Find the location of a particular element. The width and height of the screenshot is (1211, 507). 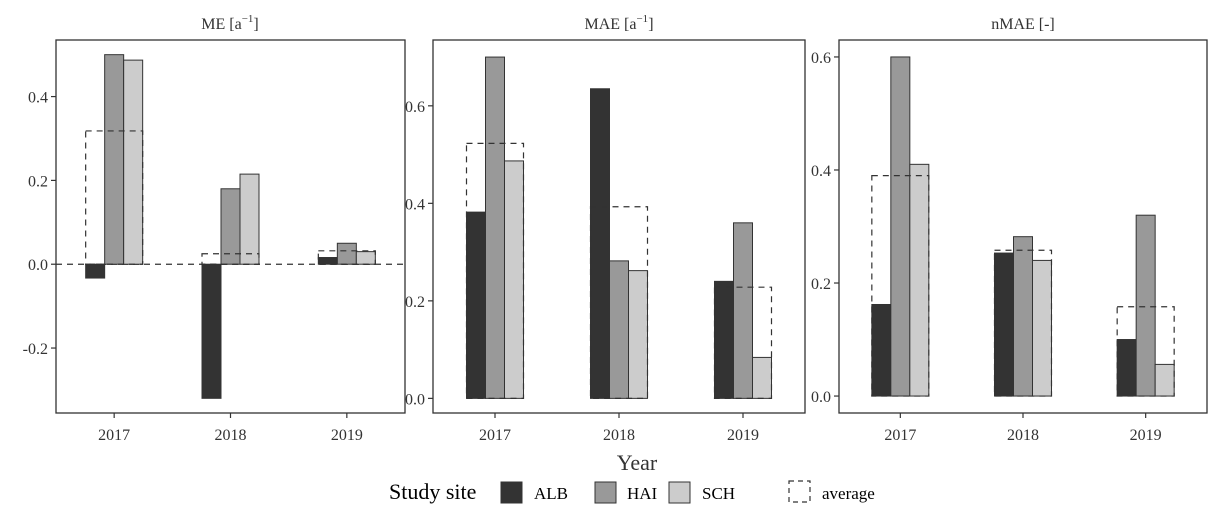

panel-title: nMAE [-] is located at coordinates (1023, 24).